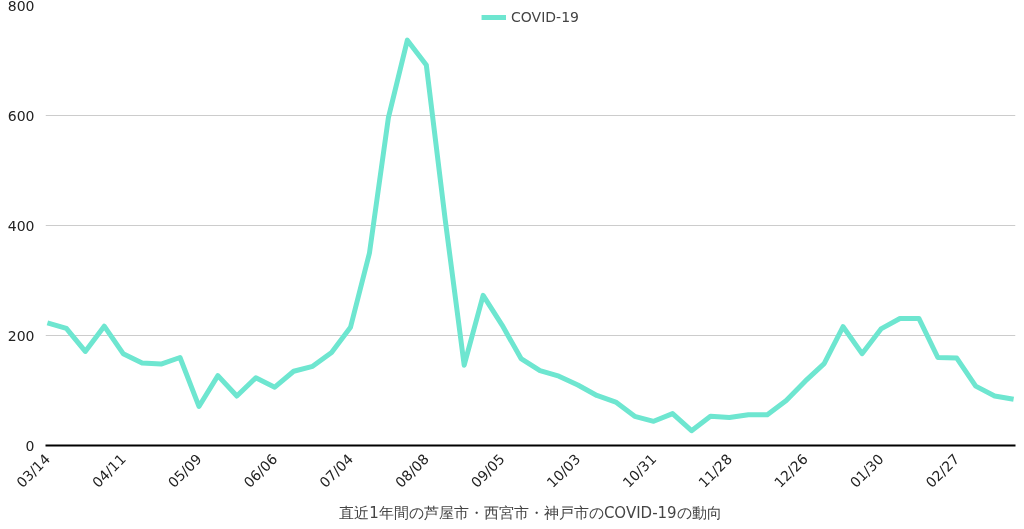 The image size is (1024, 529). What do you see at coordinates (530, 513) in the screenshot?
I see `x-axis-title: 直近1年間の芦屋市・西宮市・神戸市のCOVID-19の動向` at bounding box center [530, 513].